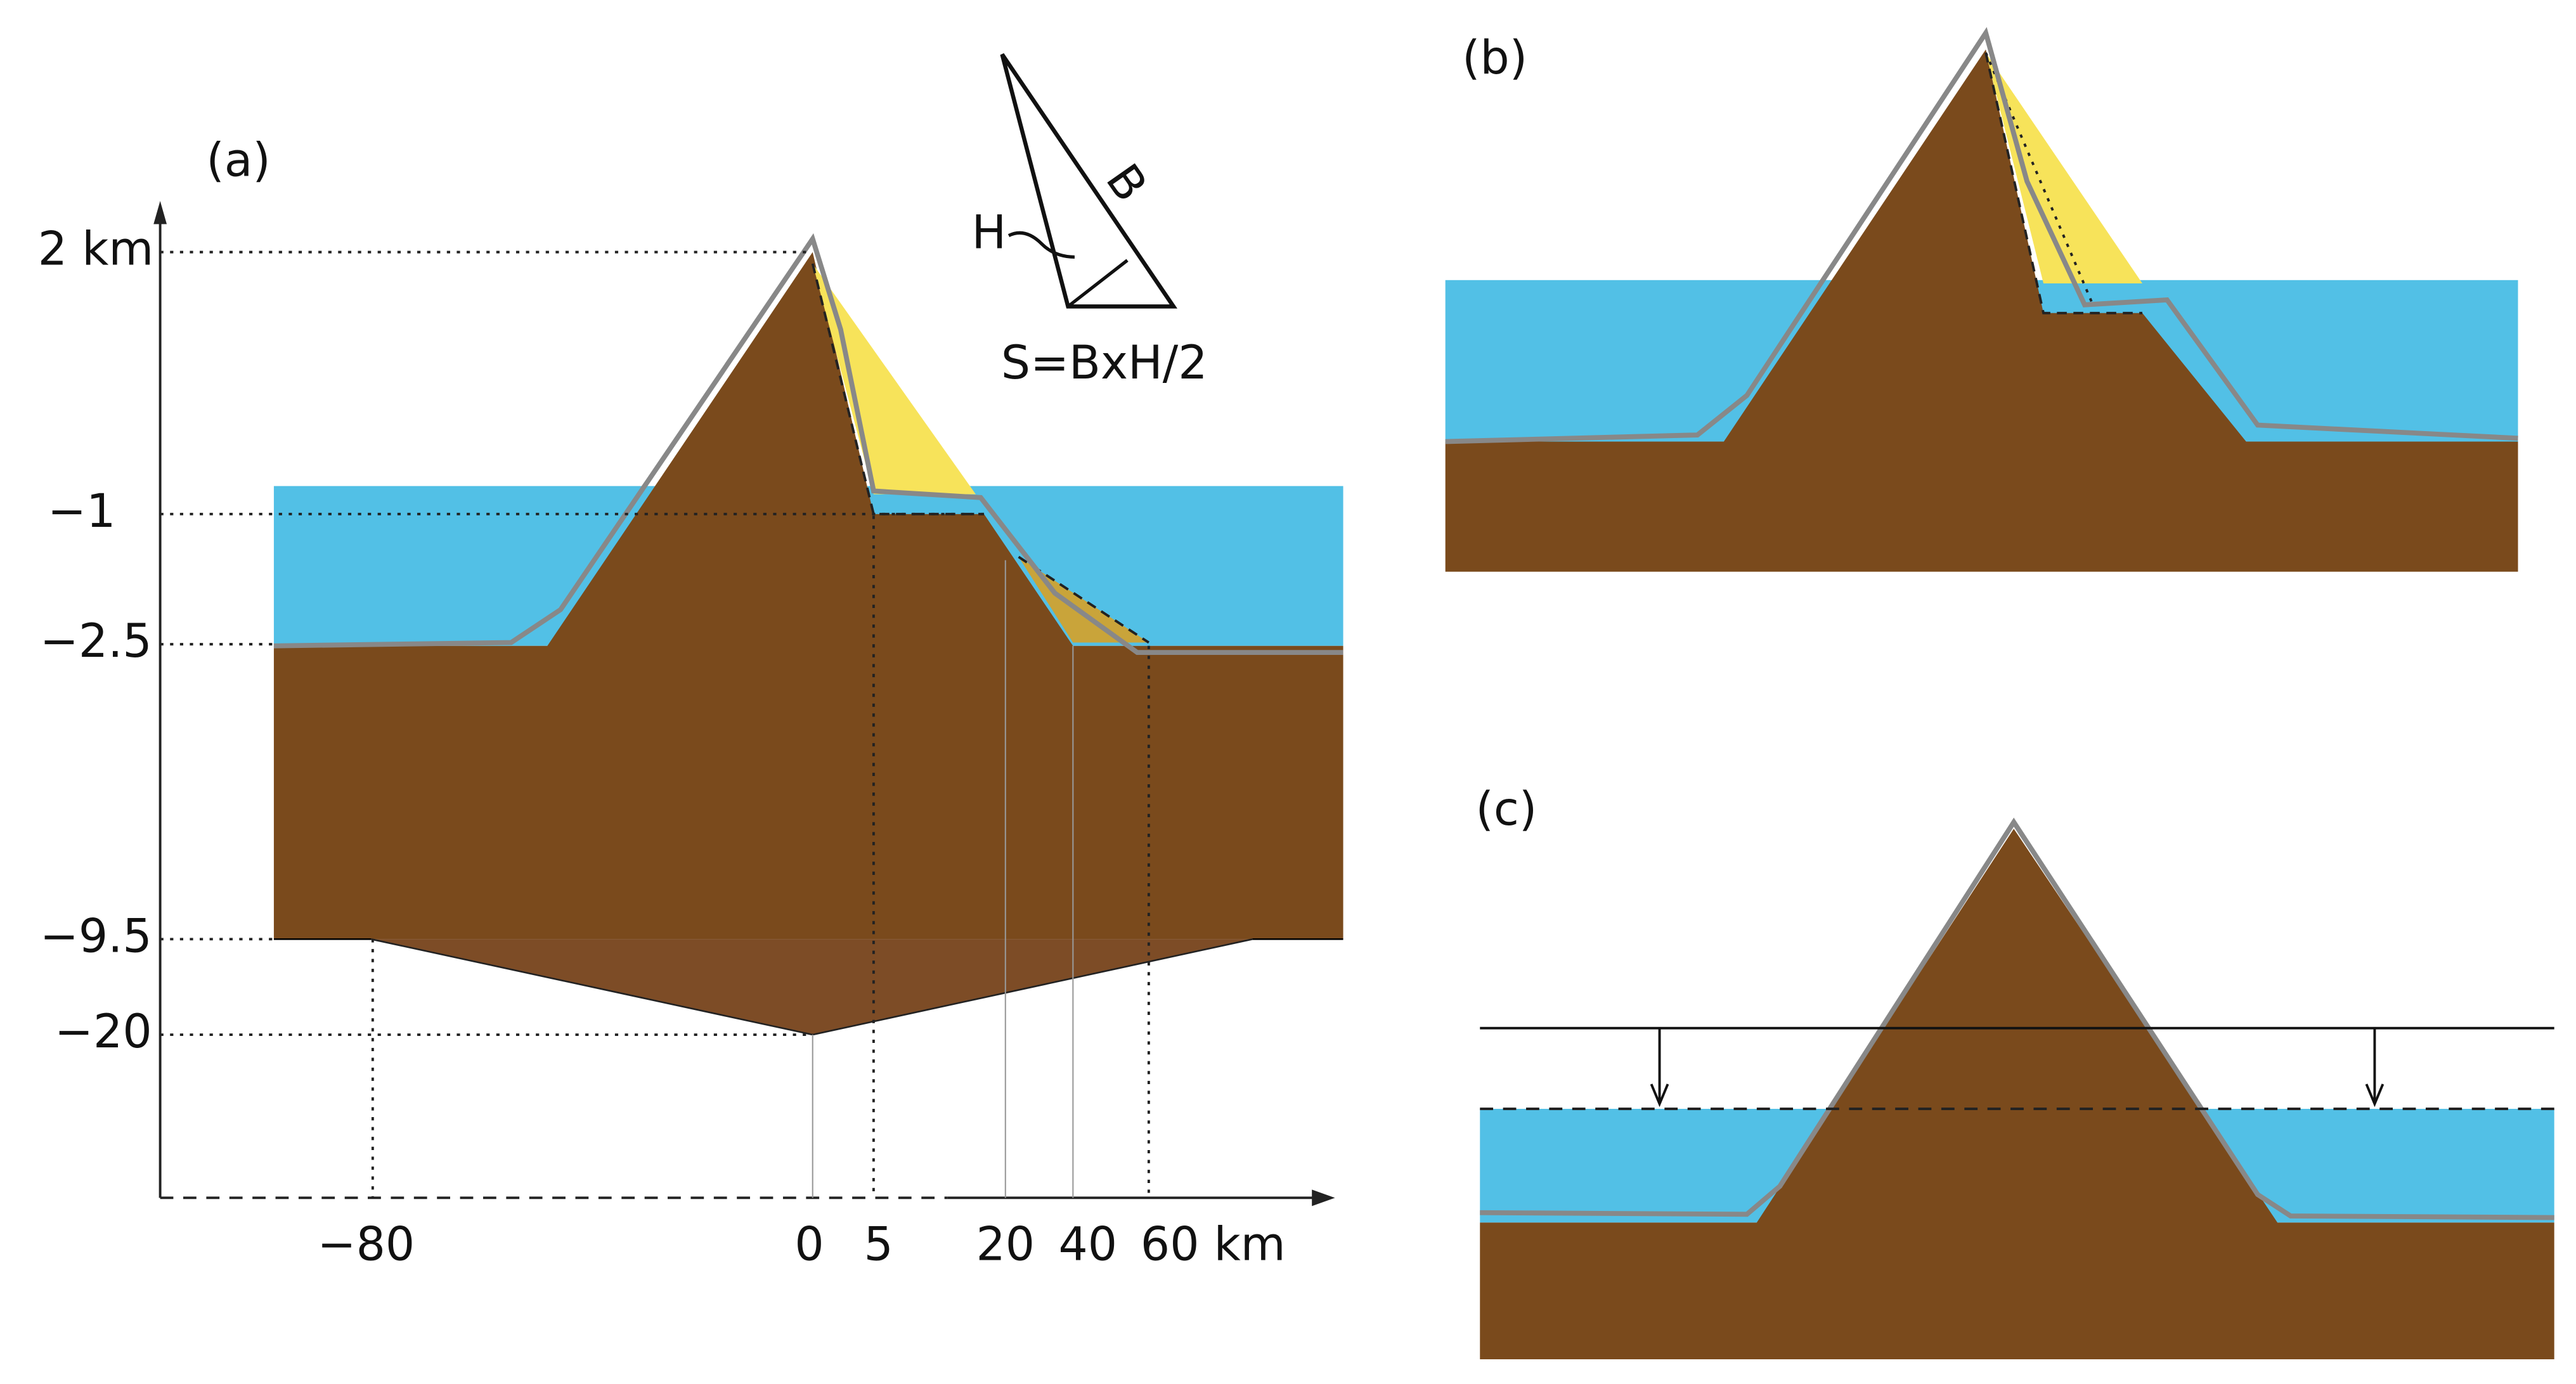 The width and height of the screenshot is (2576, 1384). I want to click on panel-label: (b), so click(1494, 58).